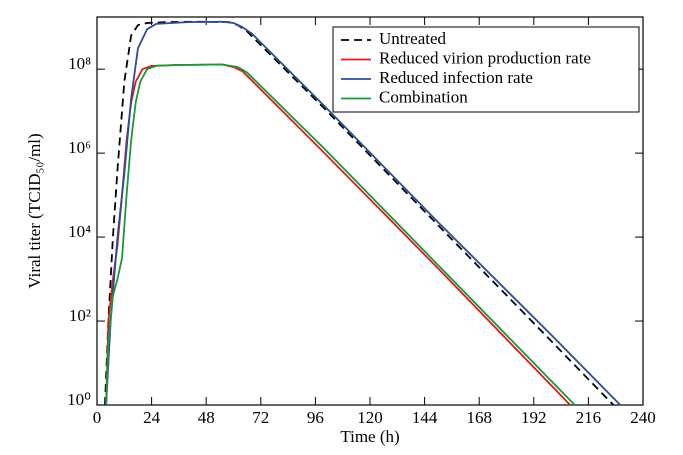 The image size is (683, 455). What do you see at coordinates (370, 417) in the screenshot?
I see `x-tick-label: 120` at bounding box center [370, 417].